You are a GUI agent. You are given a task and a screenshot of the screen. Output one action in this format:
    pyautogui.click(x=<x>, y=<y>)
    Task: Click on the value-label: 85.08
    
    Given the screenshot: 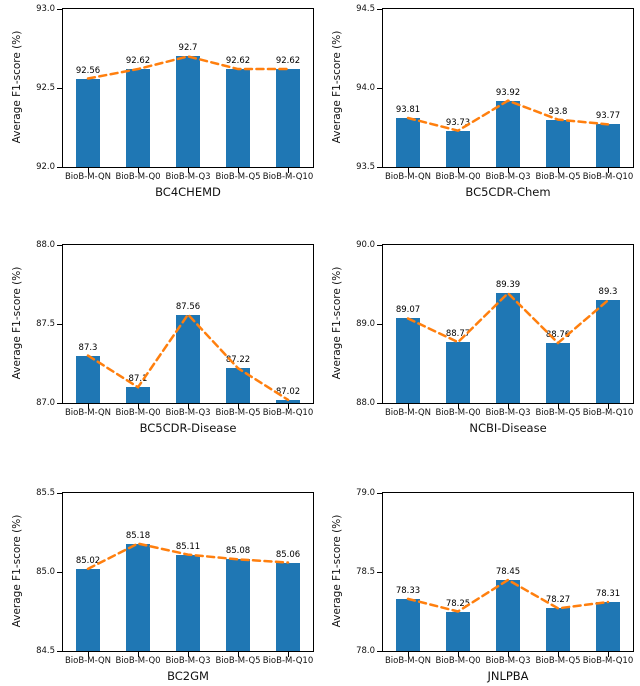 What is the action you would take?
    pyautogui.click(x=238, y=551)
    